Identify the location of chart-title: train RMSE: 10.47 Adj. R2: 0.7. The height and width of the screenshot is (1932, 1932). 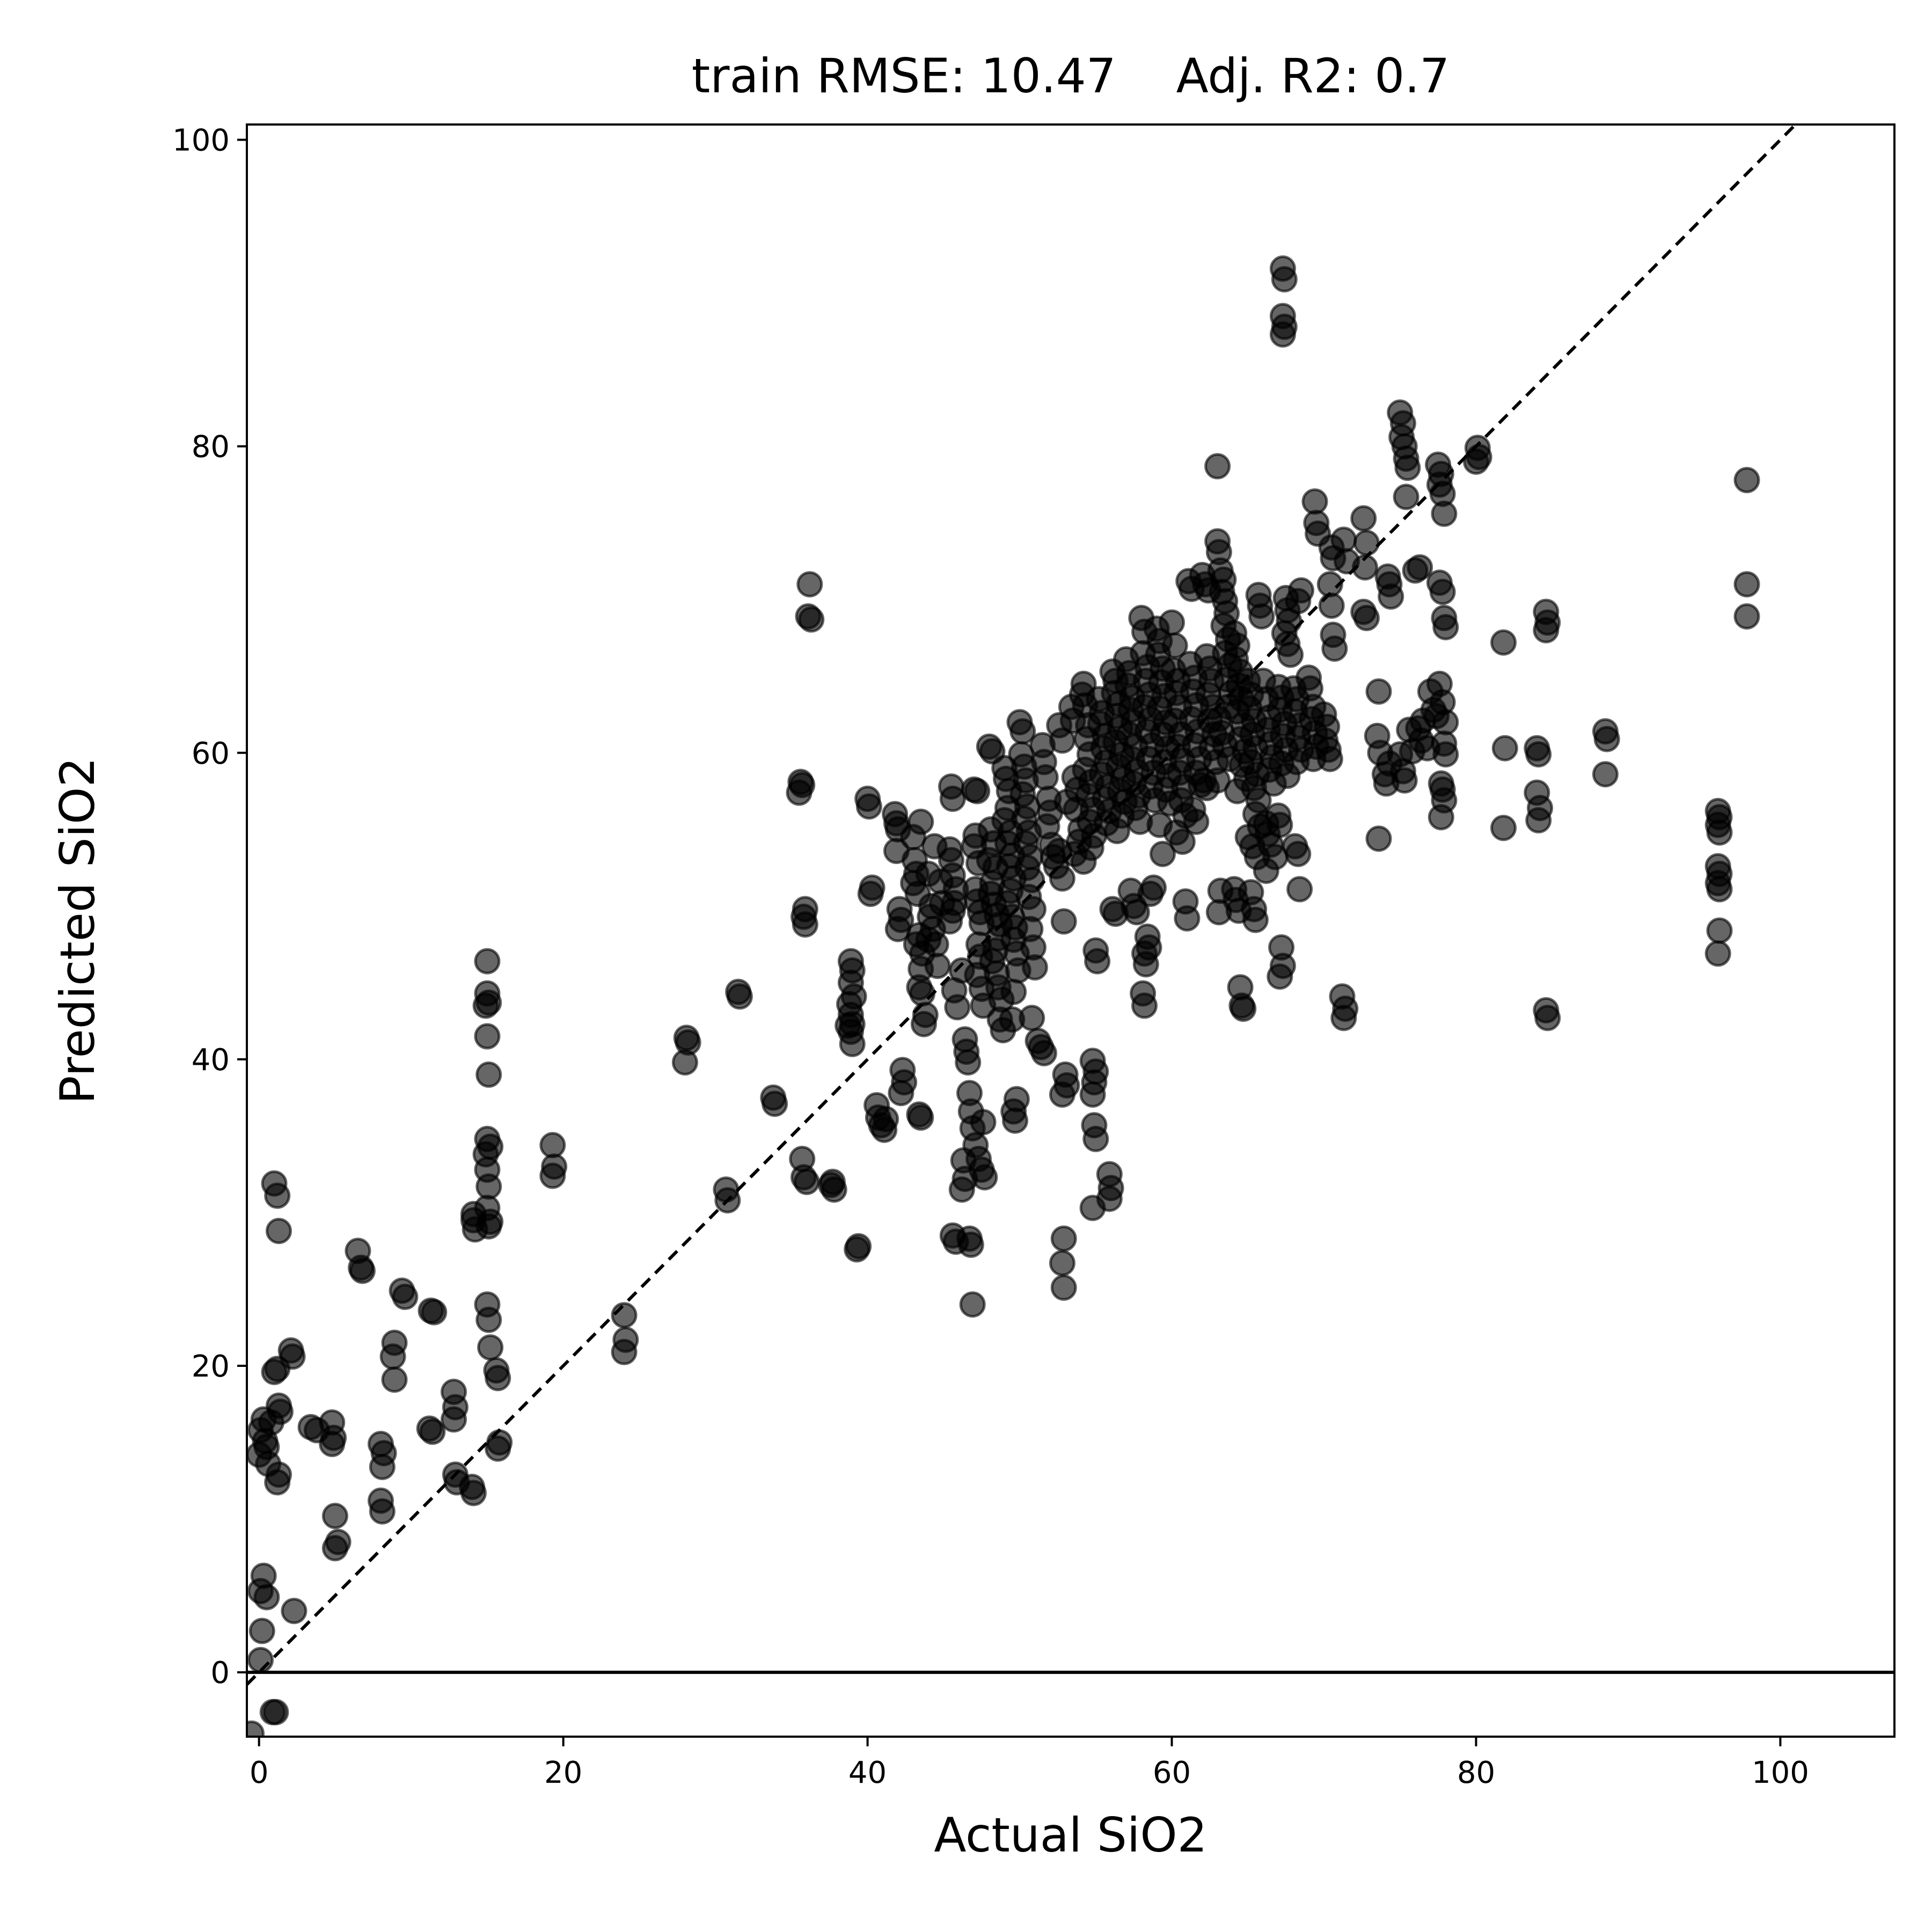
(1071, 76).